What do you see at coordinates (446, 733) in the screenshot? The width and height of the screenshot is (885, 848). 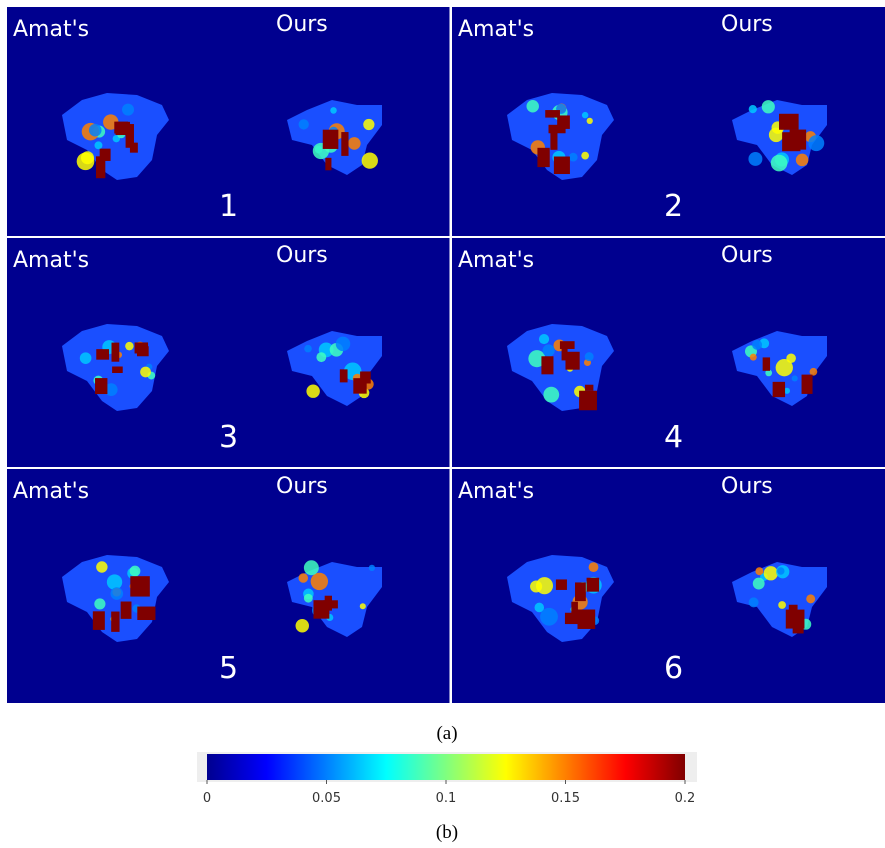 I see `caption-a: (a)` at bounding box center [446, 733].